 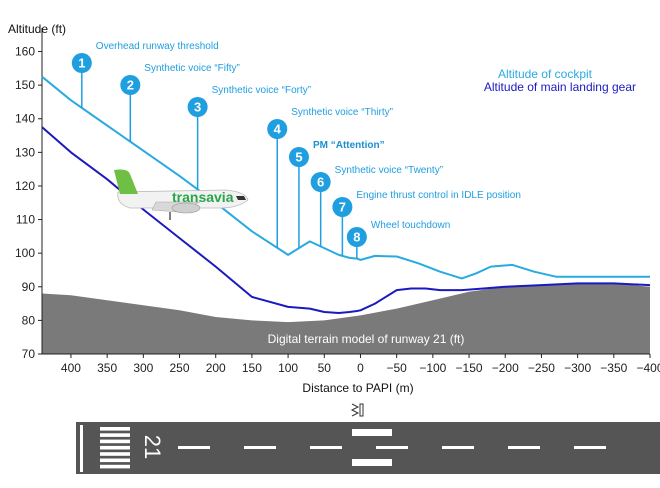 I want to click on aircraft-illustration: transavia, so click(x=181, y=194).